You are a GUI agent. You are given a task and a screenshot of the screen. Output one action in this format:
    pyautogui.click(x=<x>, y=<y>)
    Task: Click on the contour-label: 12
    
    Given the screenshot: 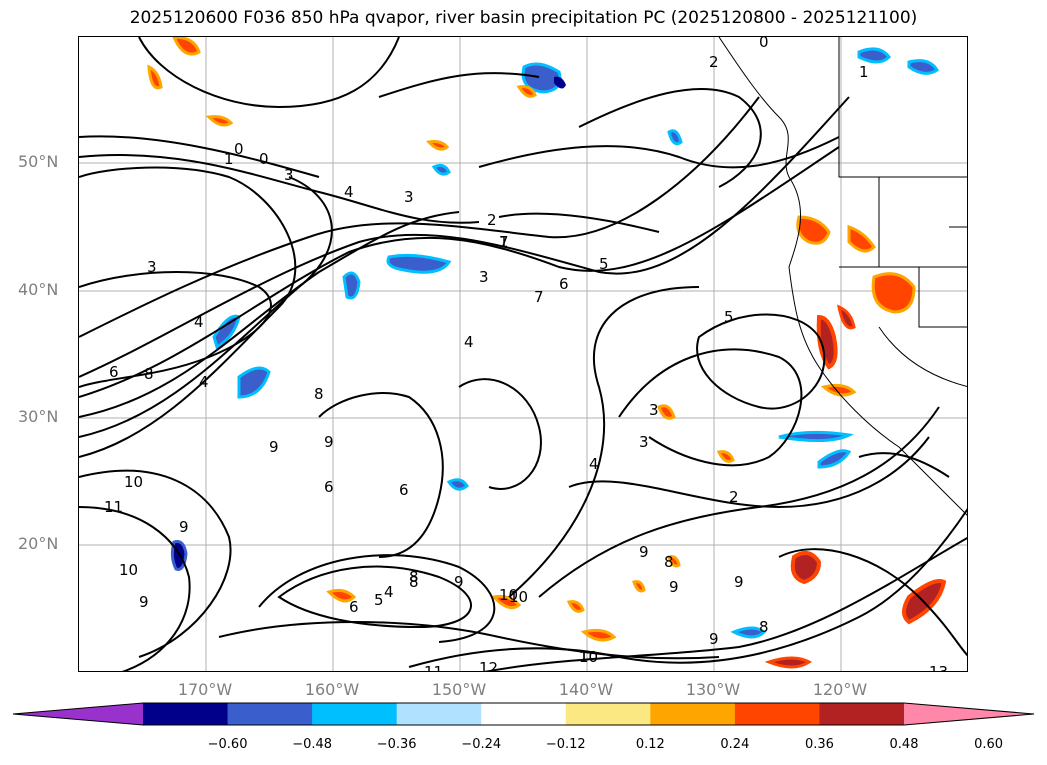 What is the action you would take?
    pyautogui.click(x=488, y=665)
    